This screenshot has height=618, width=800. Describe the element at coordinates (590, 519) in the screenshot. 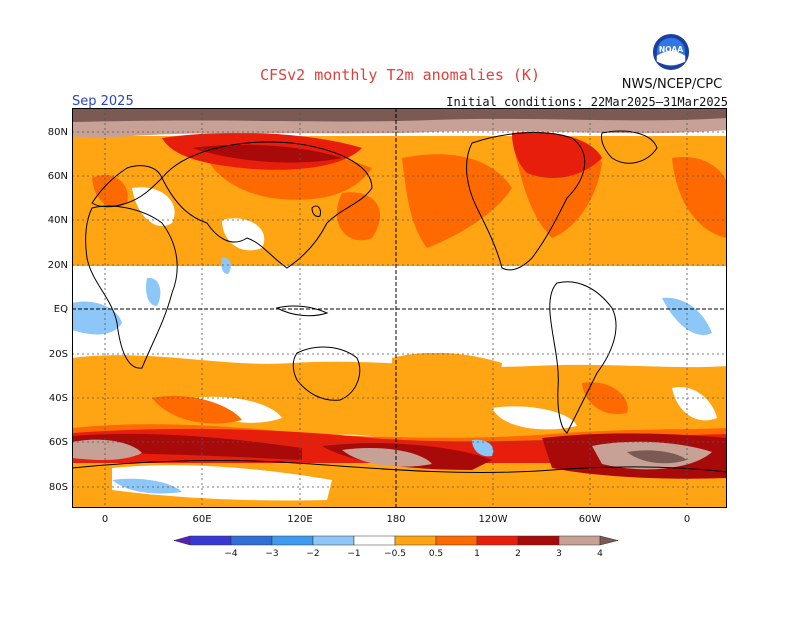

I see `lon-label-60w: 60W` at that location.